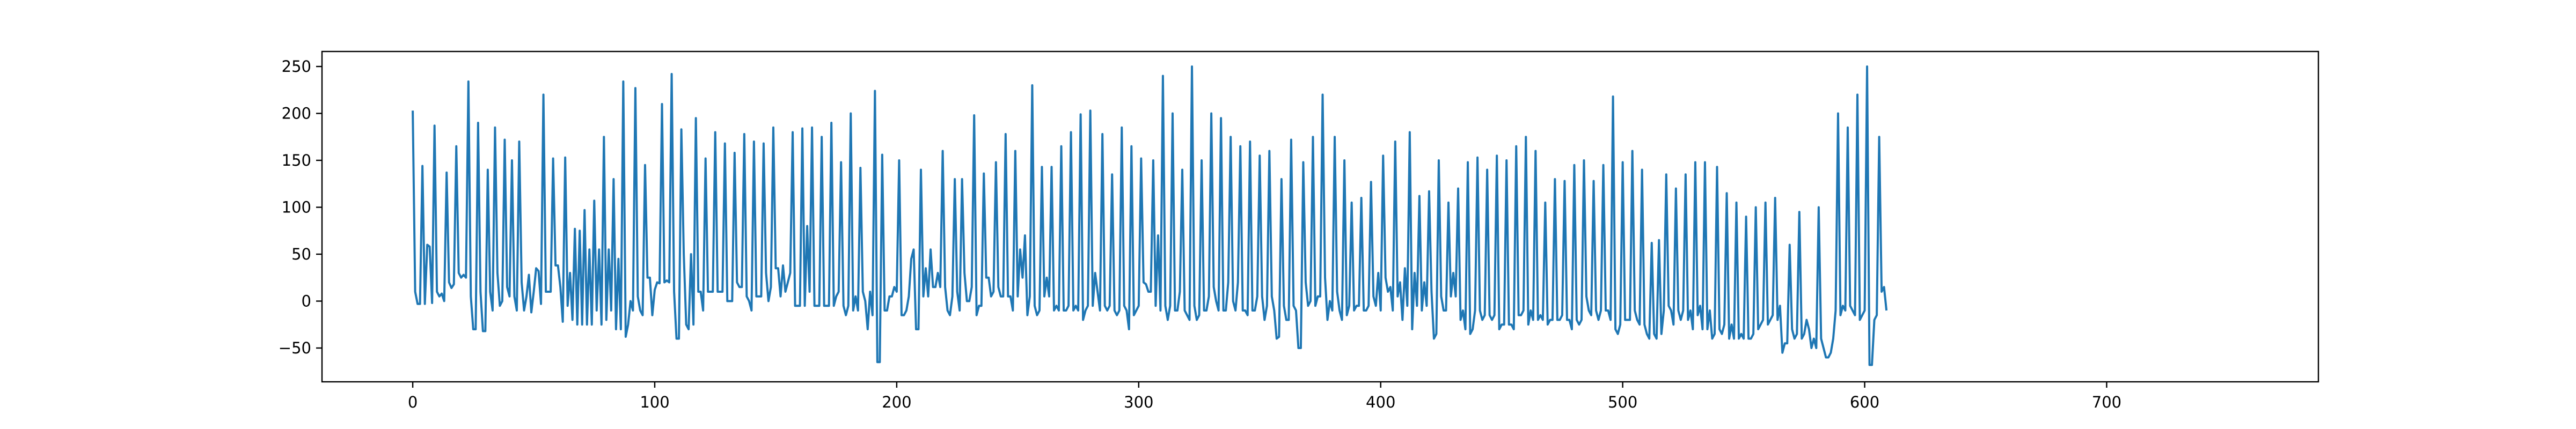 The image size is (2576, 429). I want to click on y-axis: −50 0 50 100 150 200 250, so click(300, 207).